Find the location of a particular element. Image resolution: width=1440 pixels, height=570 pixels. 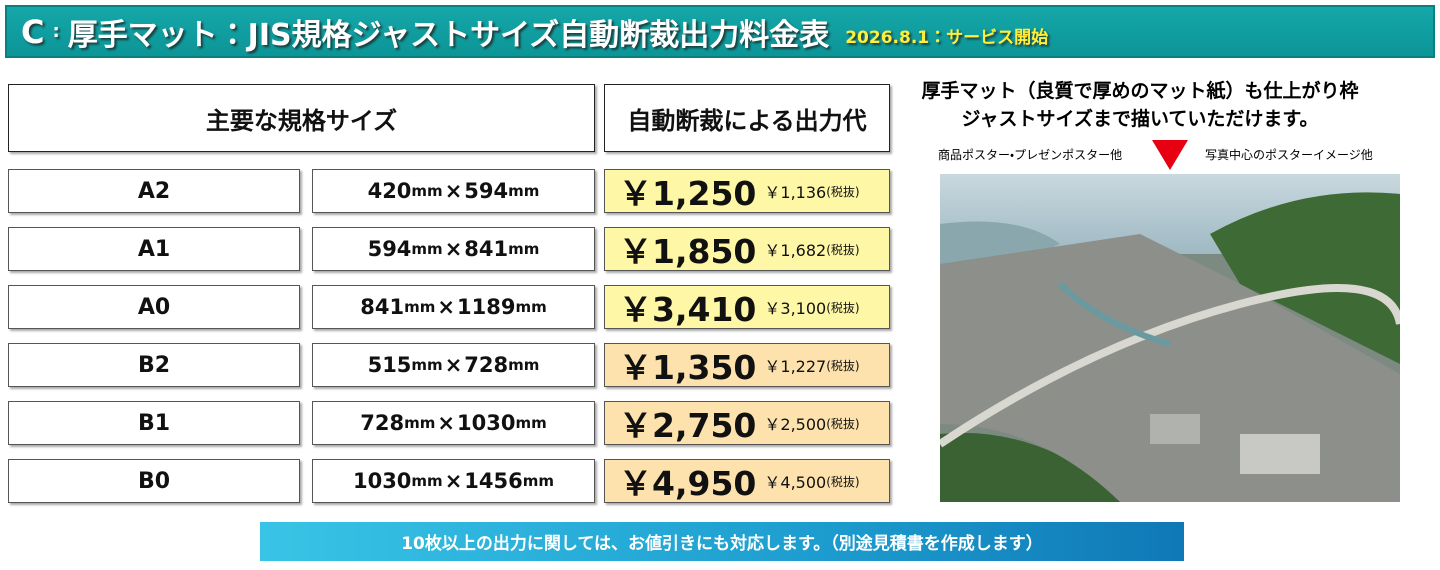

dimension-cell: 515 mm × 728 mm is located at coordinates (453, 365).